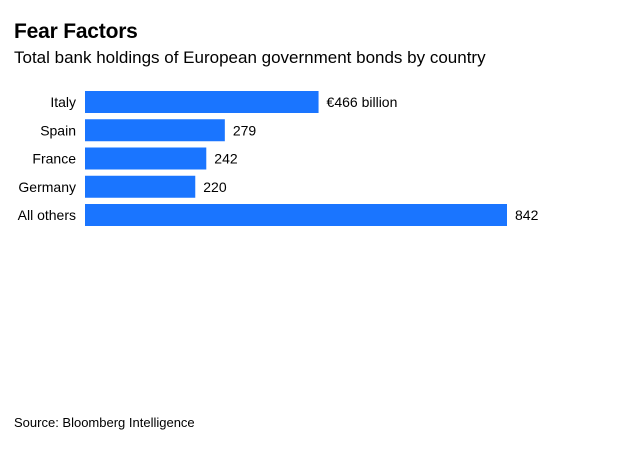  I want to click on bar-spain, so click(155, 130).